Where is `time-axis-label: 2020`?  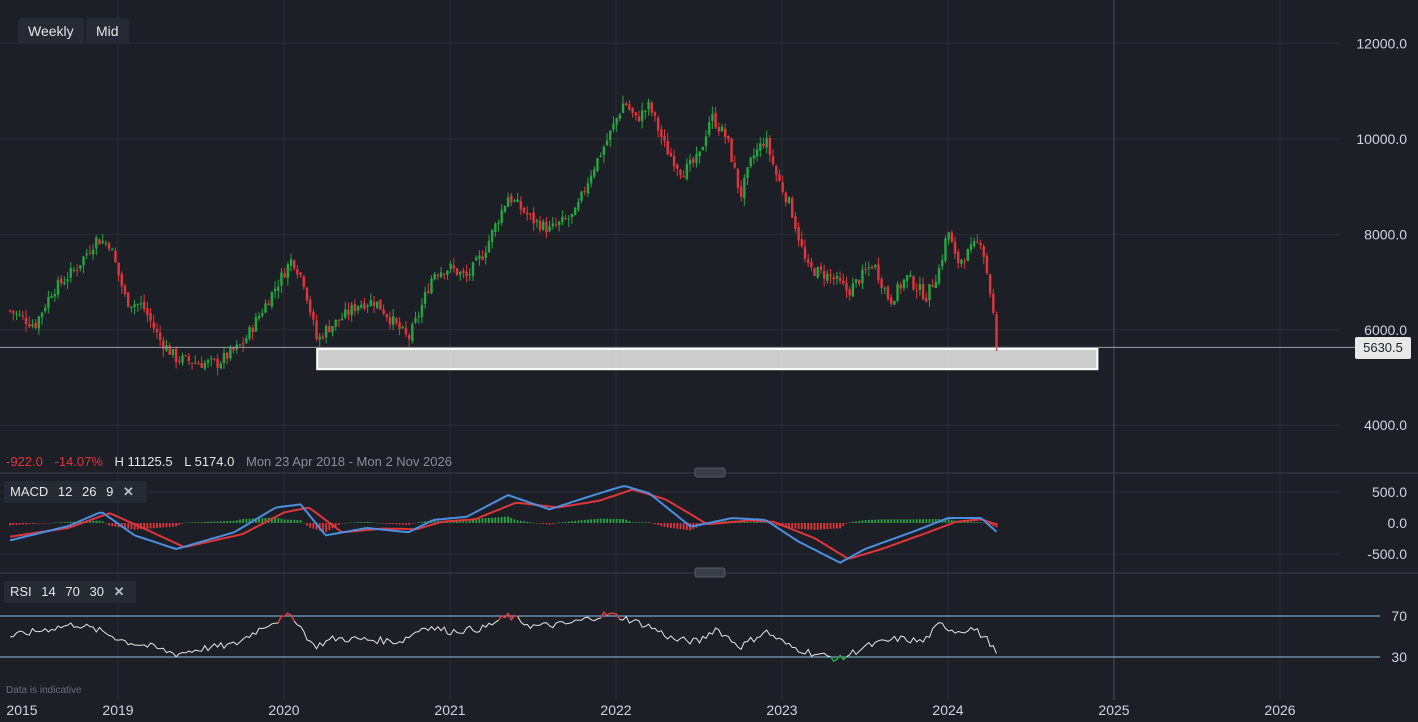
time-axis-label: 2020 is located at coordinates (283, 710).